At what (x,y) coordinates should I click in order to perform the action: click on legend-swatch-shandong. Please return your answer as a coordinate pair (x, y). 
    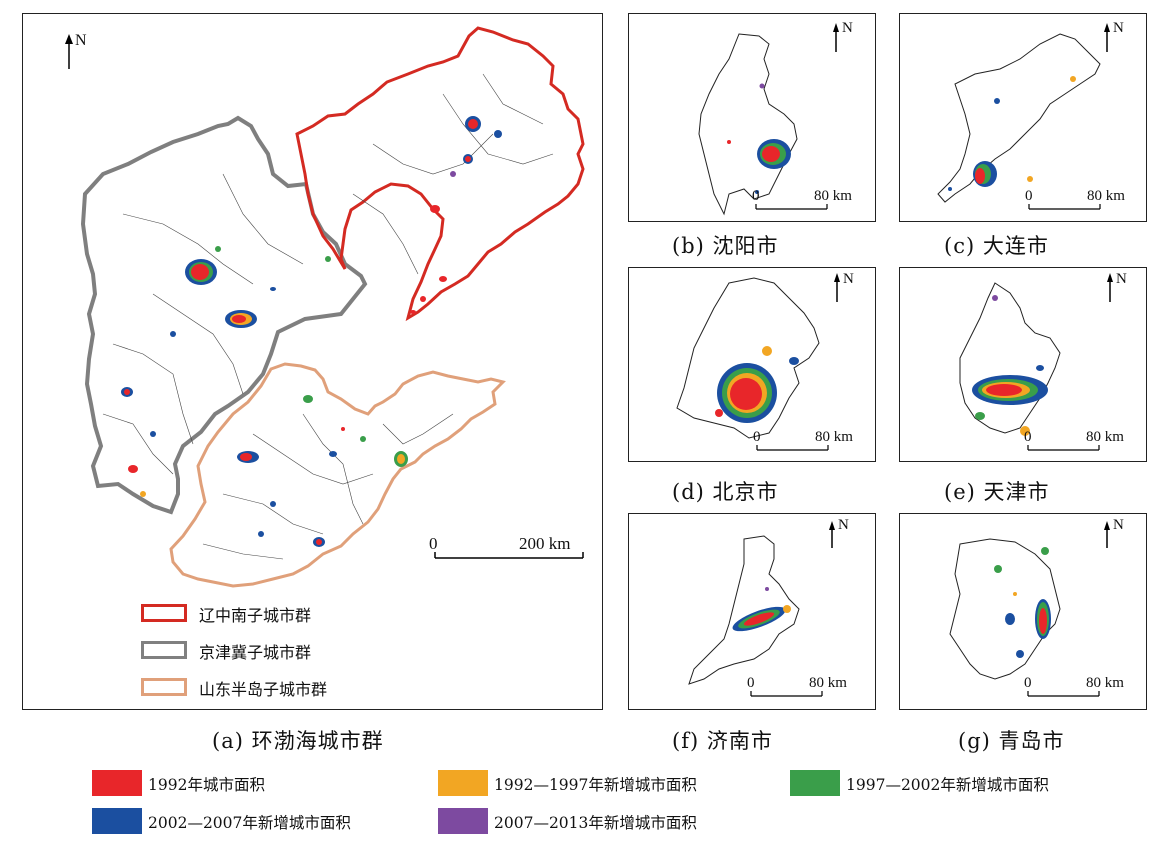
    Looking at the image, I should click on (164, 687).